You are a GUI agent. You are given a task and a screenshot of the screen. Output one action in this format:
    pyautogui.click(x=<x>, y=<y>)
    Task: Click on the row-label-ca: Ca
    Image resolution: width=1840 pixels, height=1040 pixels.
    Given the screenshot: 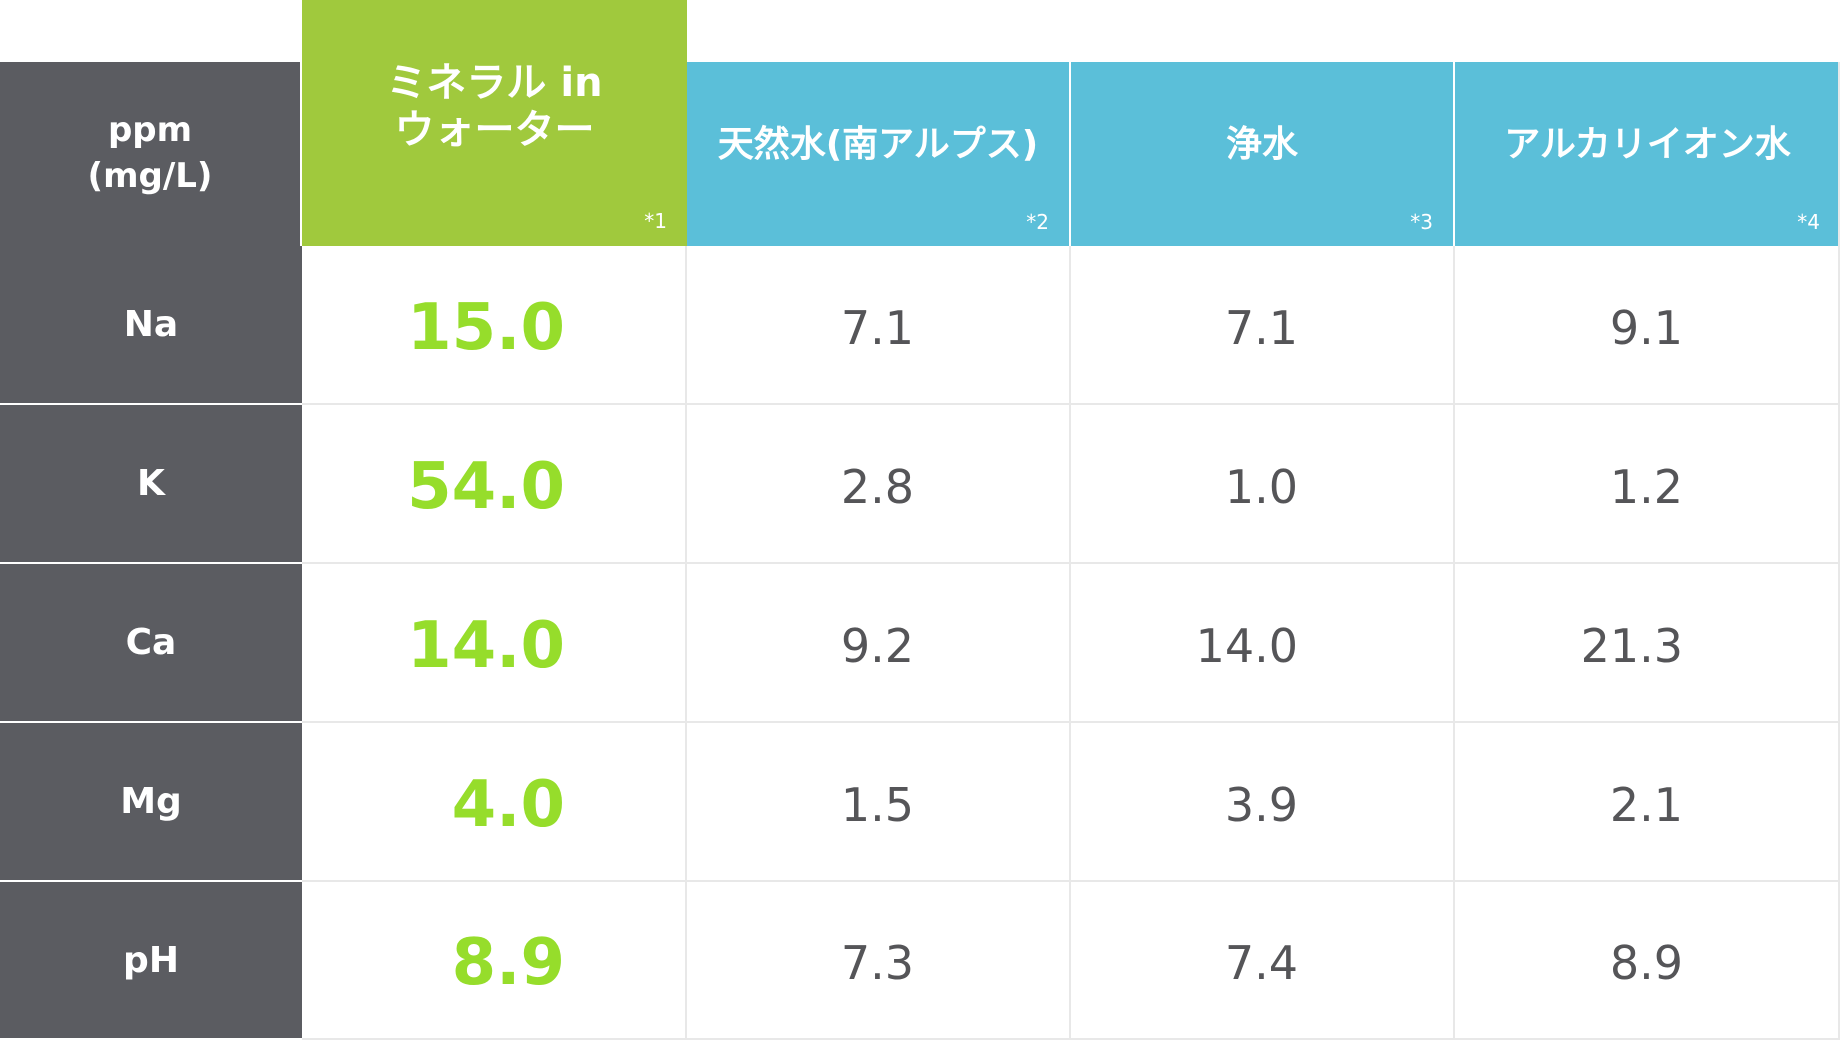 What is the action you would take?
    pyautogui.click(x=151, y=643)
    